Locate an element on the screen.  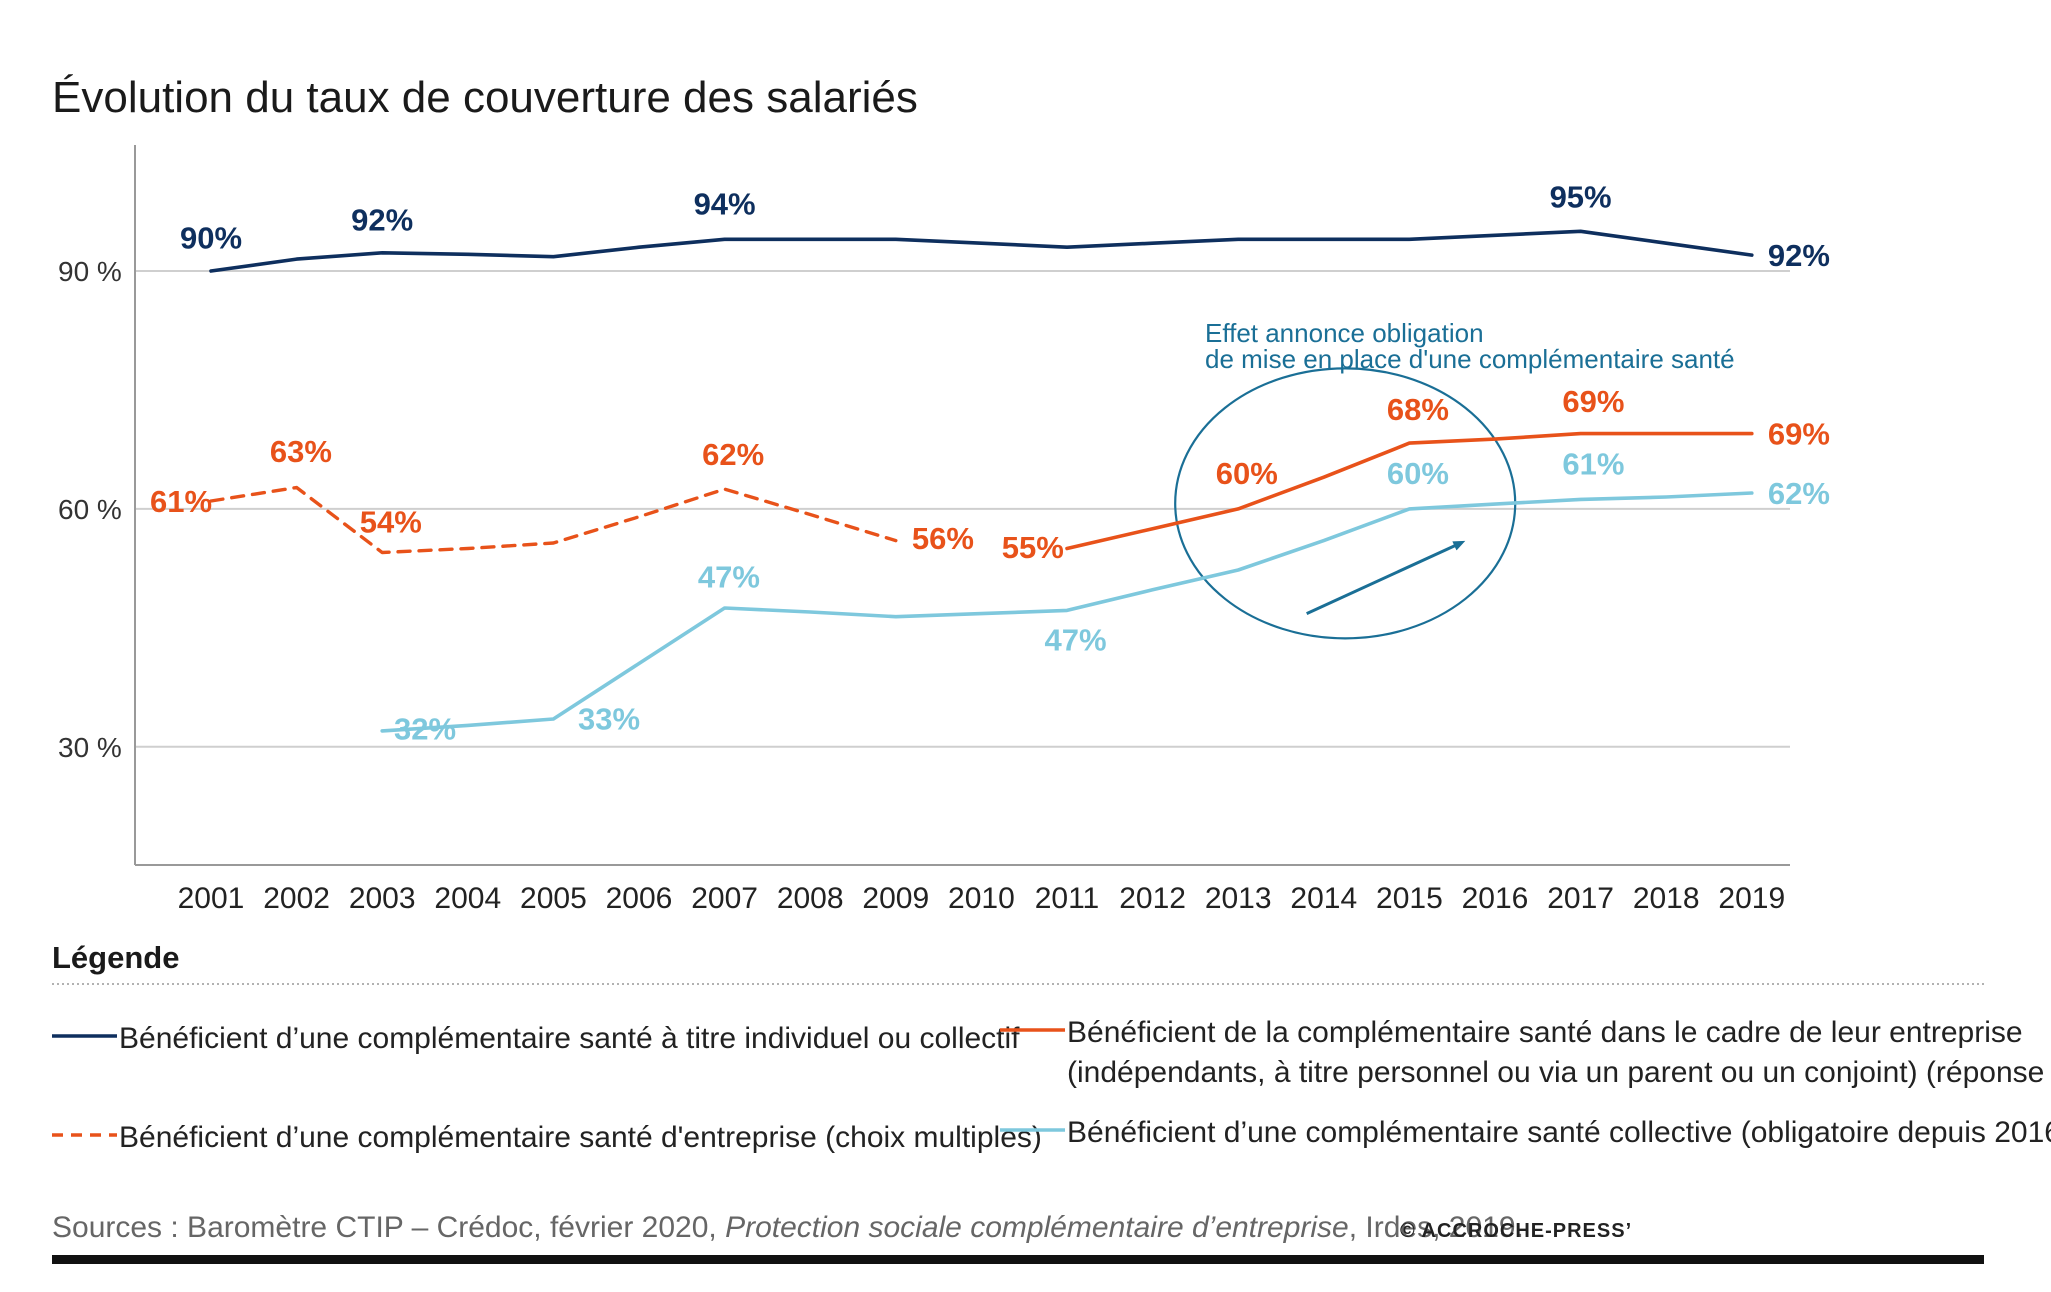
x-tick-label: 2004 is located at coordinates (467, 898).